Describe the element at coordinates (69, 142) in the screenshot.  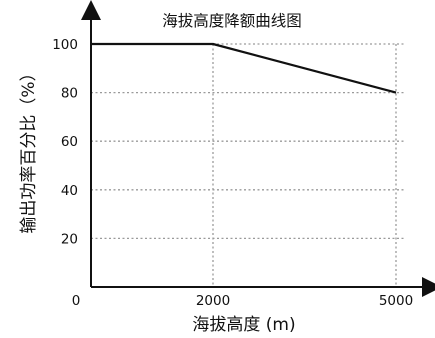
I see `y-tick-label: 60` at that location.